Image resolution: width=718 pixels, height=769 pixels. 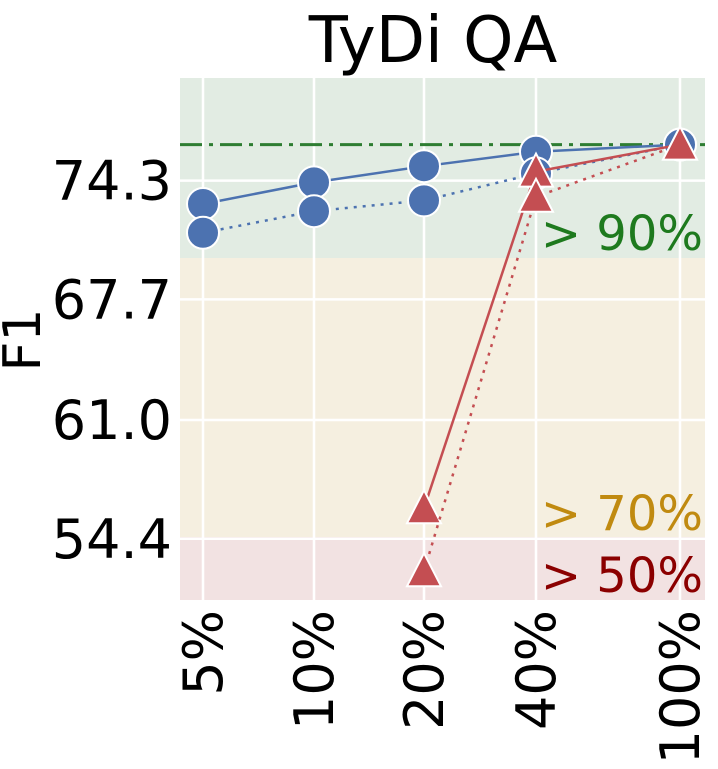 I want to click on band-label: > 70%, so click(x=622, y=514).